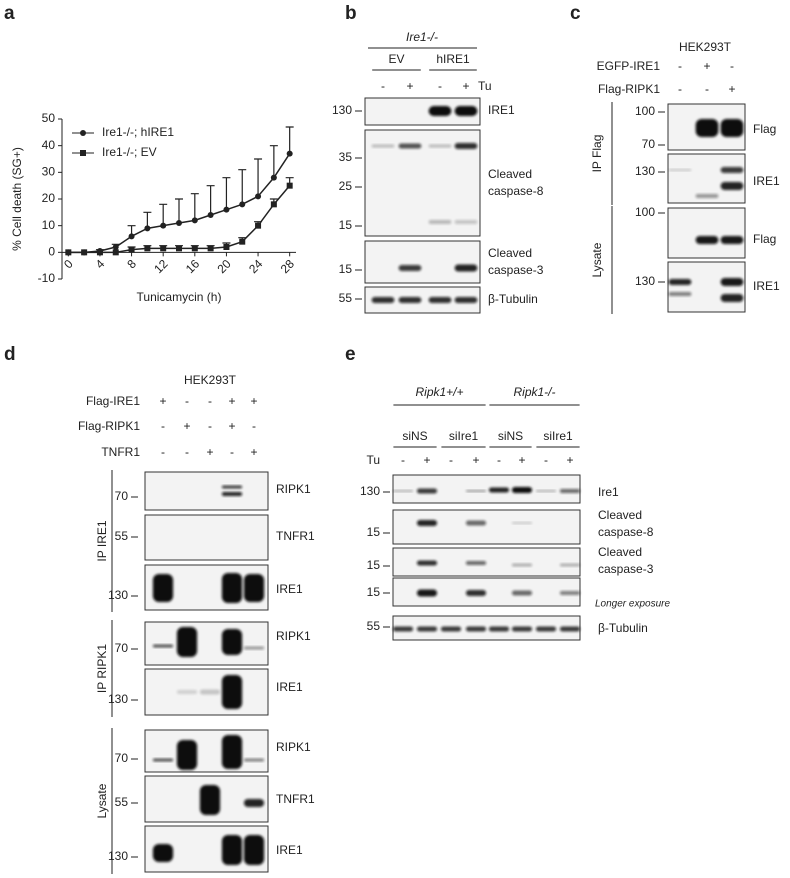 Image resolution: width=790 pixels, height=878 pixels. What do you see at coordinates (193, 267) in the screenshot?
I see `x-tick-label: 16` at bounding box center [193, 267].